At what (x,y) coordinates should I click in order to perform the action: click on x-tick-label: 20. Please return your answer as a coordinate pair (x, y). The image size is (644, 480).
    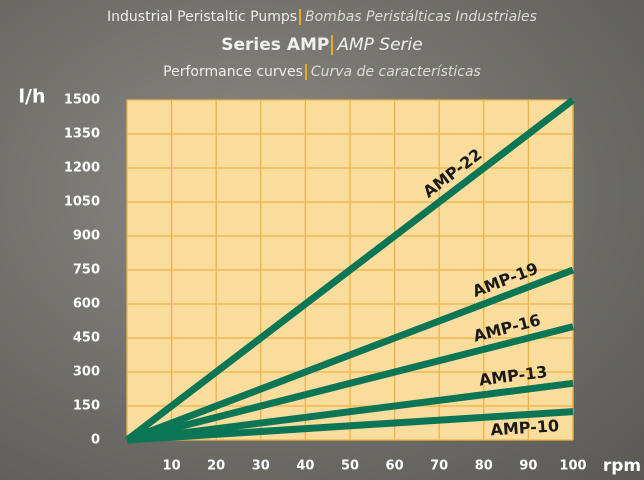
    Looking at the image, I should click on (216, 466).